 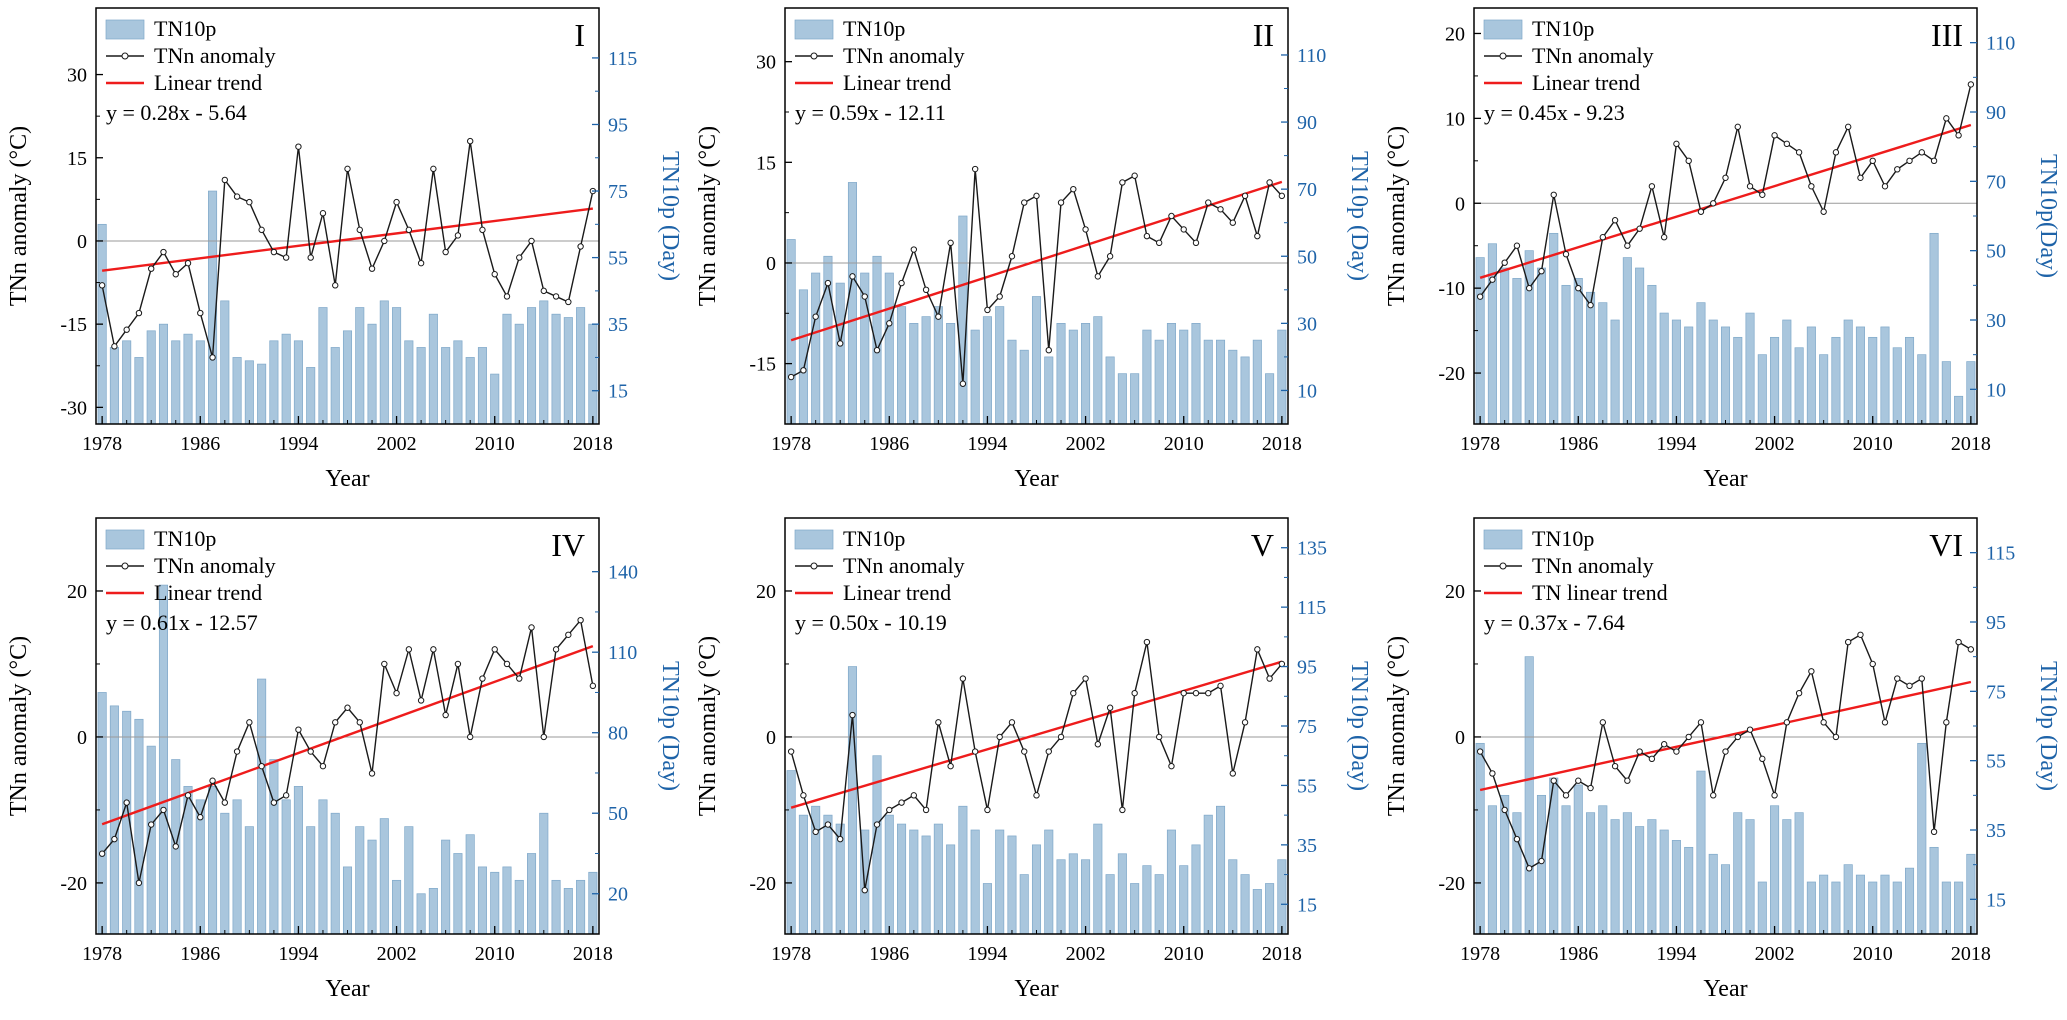 I want to click on right-tick-label: 20, so click(x=618, y=895).